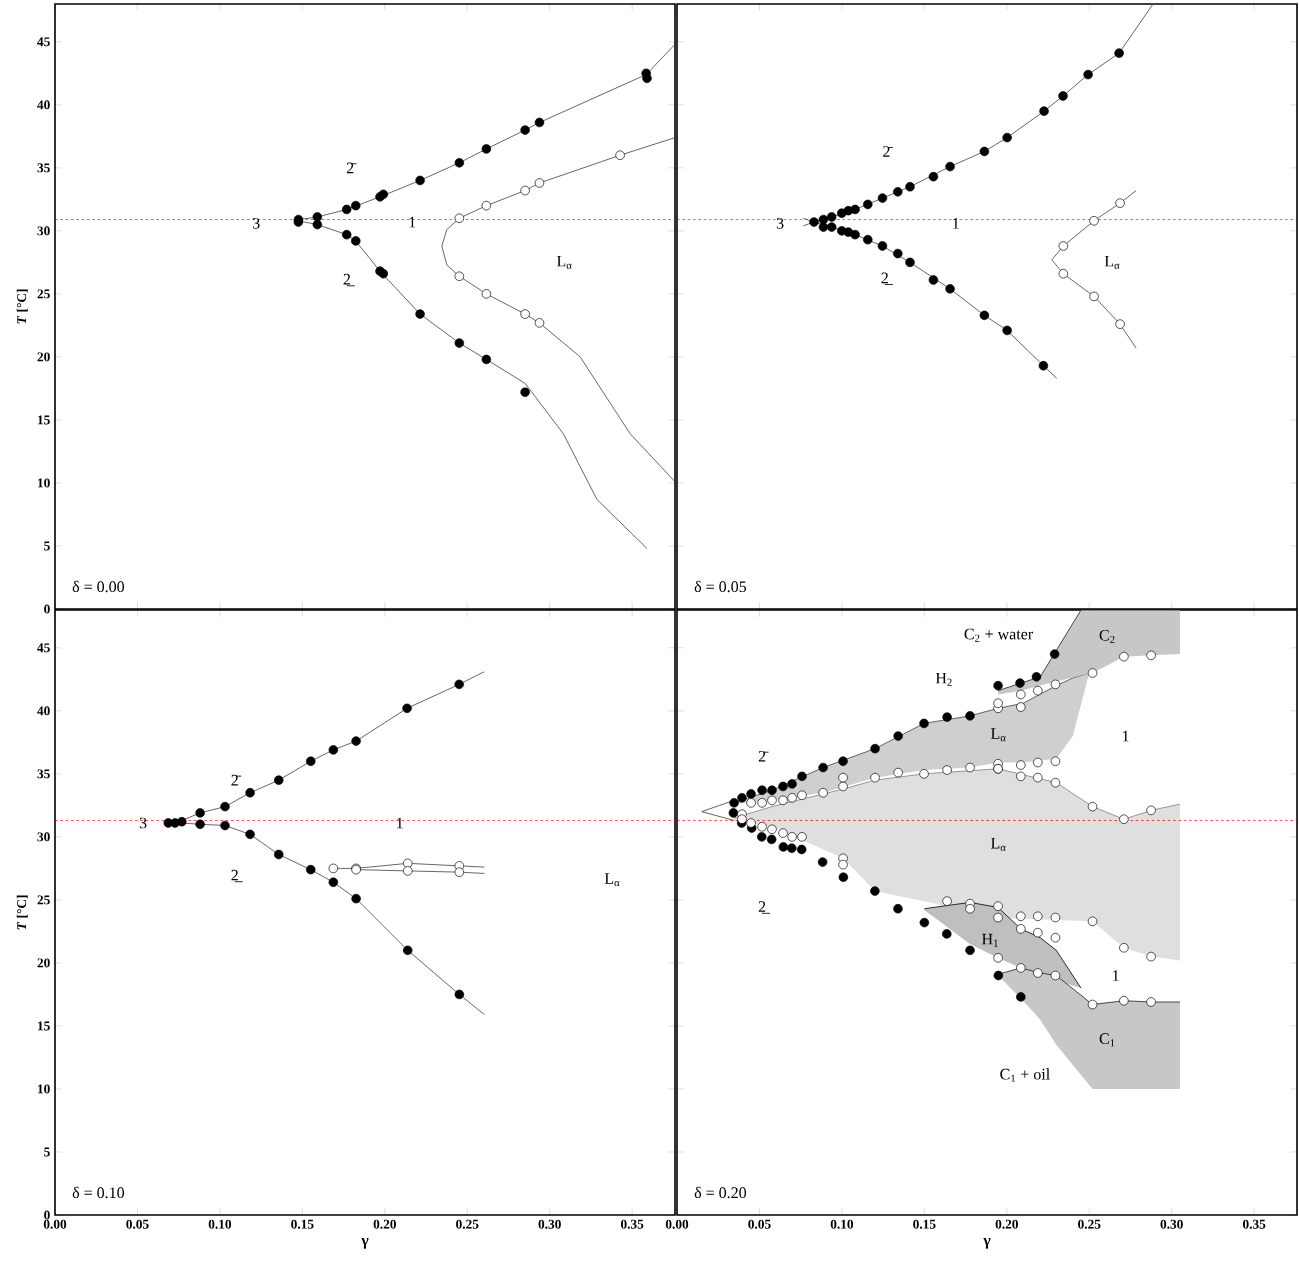 The height and width of the screenshot is (1283, 1299). Describe the element at coordinates (720, 1192) in the screenshot. I see `annotation: δ = 0.20` at that location.